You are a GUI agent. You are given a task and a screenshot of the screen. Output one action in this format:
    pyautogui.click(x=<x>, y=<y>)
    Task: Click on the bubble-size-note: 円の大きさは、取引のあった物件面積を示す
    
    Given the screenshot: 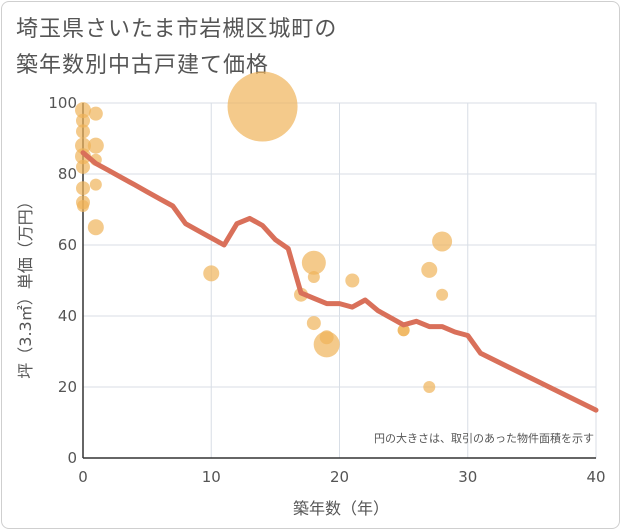 What is the action you would take?
    pyautogui.click(x=484, y=438)
    